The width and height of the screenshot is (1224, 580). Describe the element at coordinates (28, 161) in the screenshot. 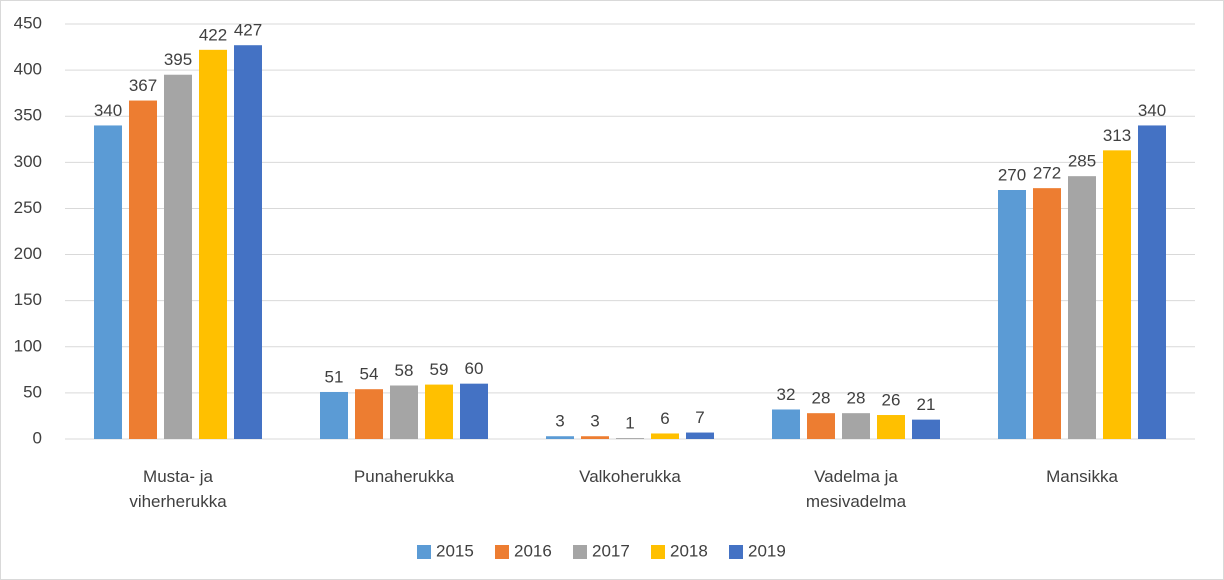

I see `y-tick-label: 300` at that location.